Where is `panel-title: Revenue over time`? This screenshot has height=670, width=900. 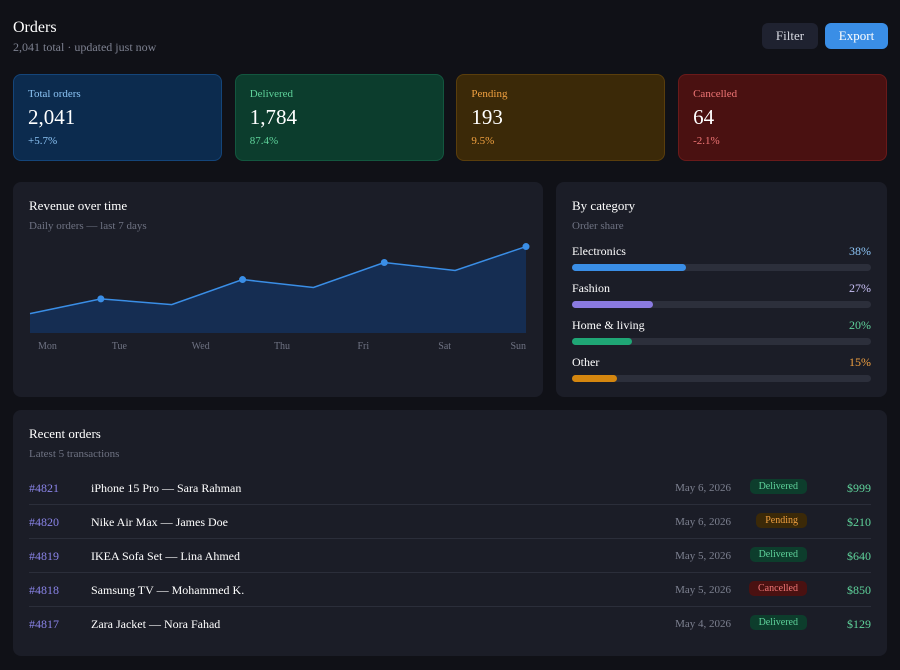
panel-title: Revenue over time is located at coordinates (78, 205).